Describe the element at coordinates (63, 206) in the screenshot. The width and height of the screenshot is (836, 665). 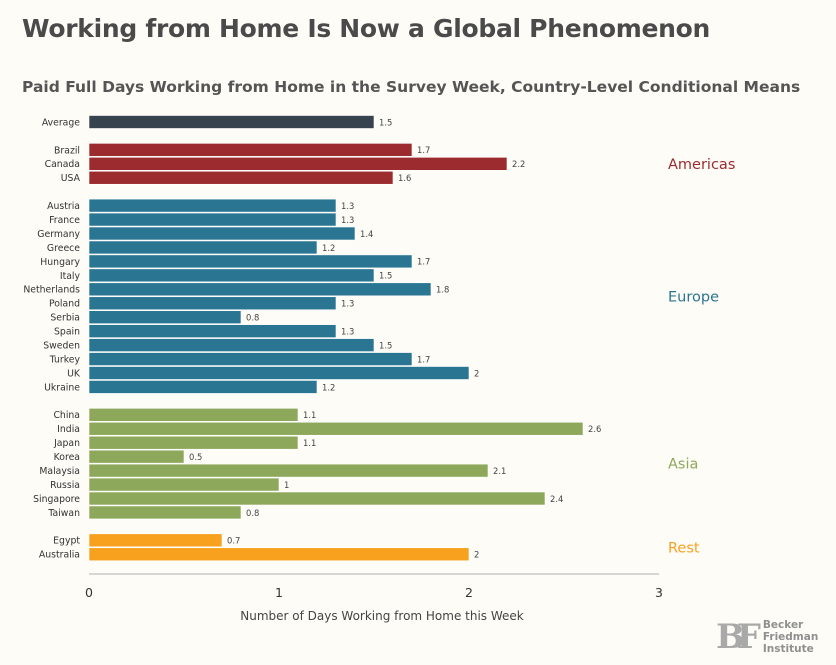
I see `category-label-austria: Austria` at that location.